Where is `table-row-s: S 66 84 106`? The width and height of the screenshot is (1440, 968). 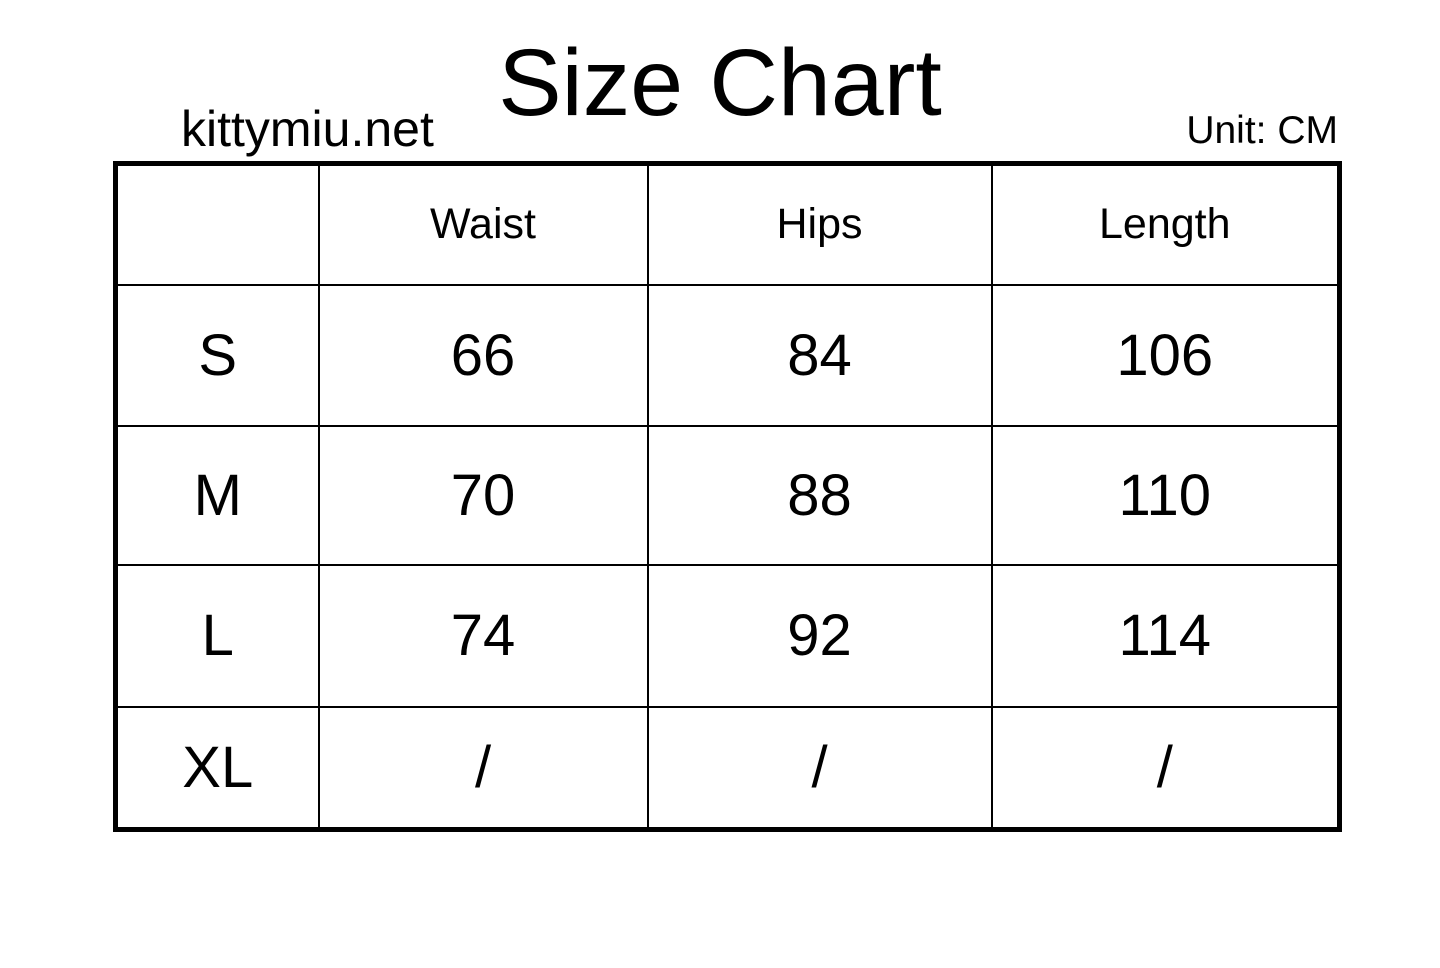 table-row-s: S 66 84 106 is located at coordinates (727, 355).